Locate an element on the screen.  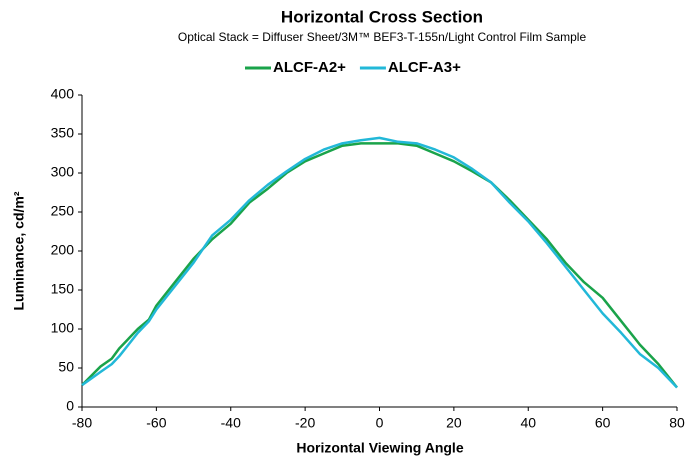
x-tick-label: -80 is located at coordinates (82, 423).